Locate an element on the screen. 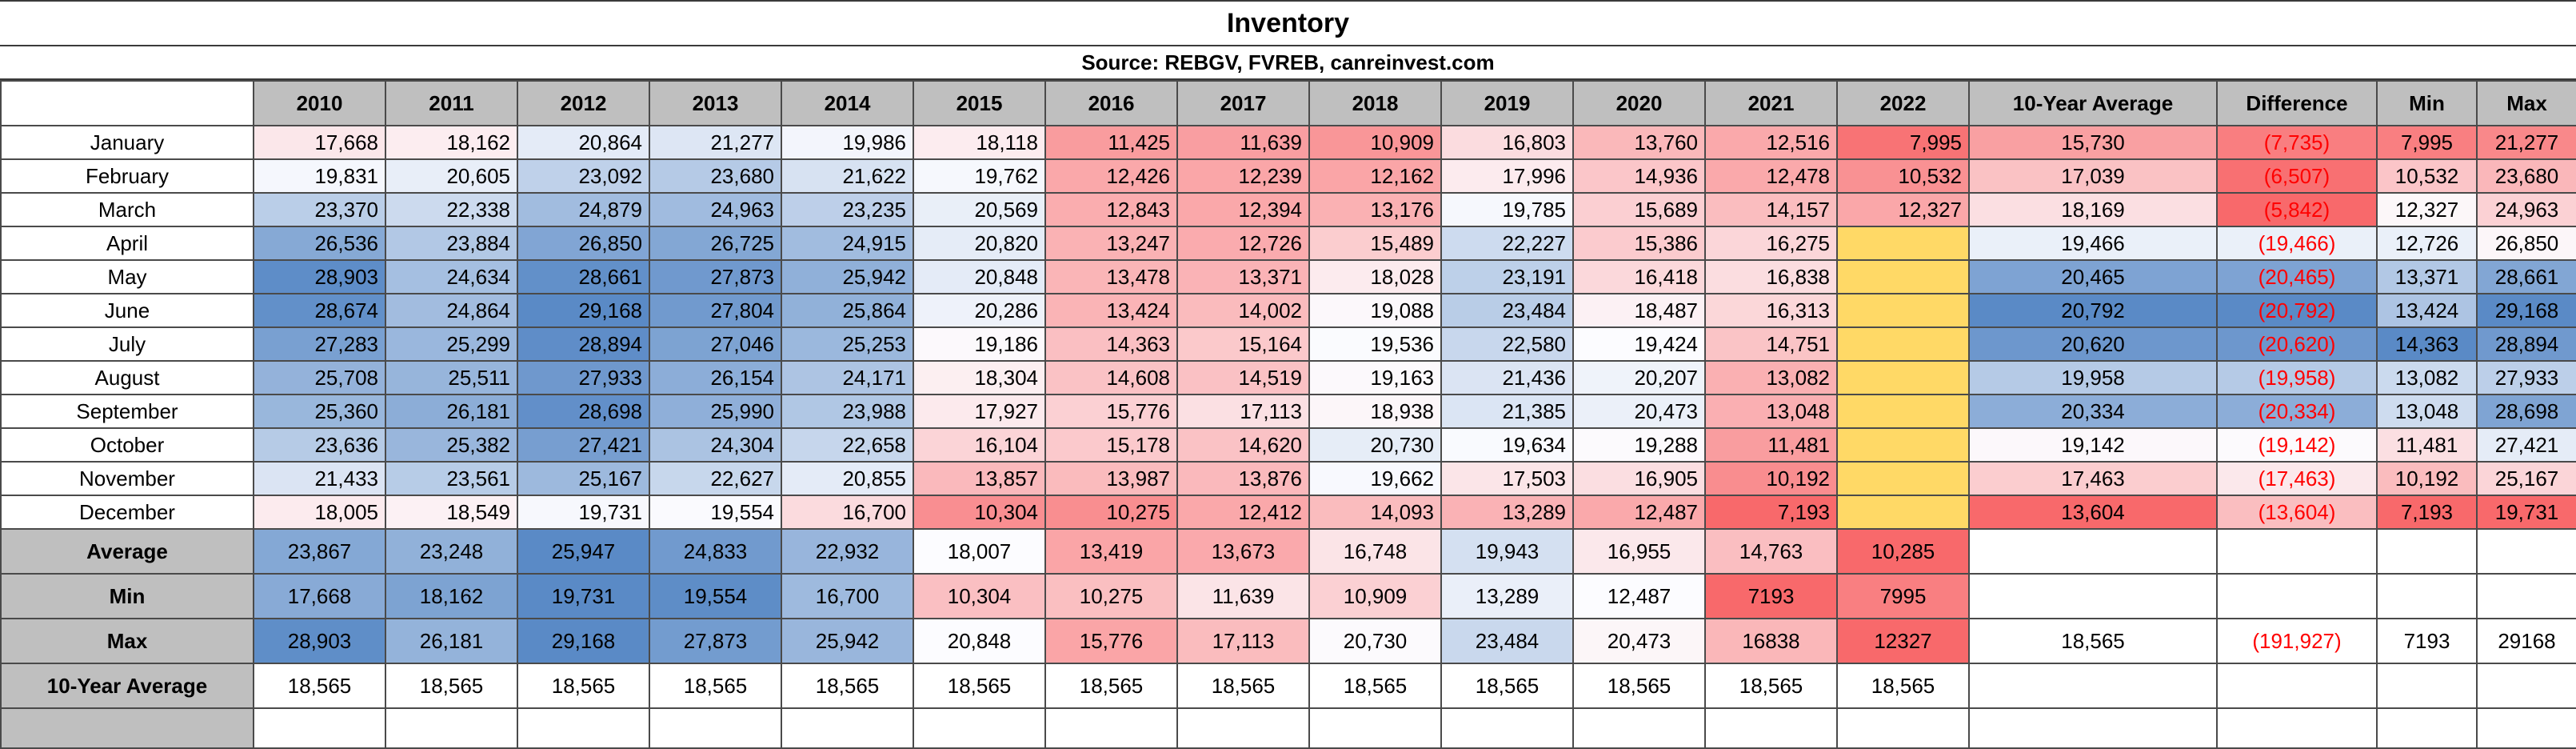 Image resolution: width=2576 pixels, height=749 pixels. inventory-cell: 18,028 is located at coordinates (1375, 277).